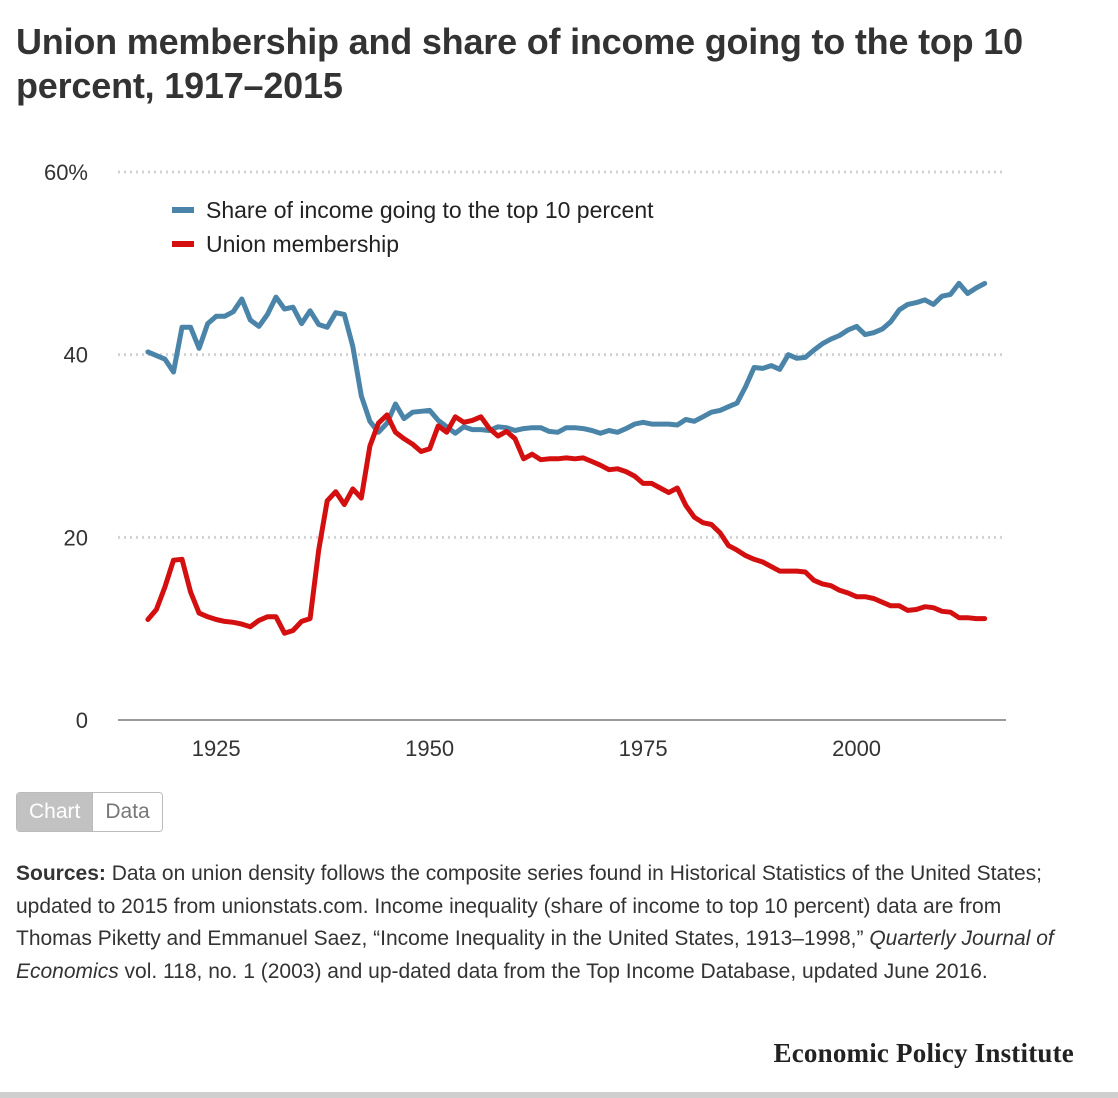 The width and height of the screenshot is (1118, 1098). Describe the element at coordinates (559, 1095) in the screenshot. I see `bottom-rule` at that location.